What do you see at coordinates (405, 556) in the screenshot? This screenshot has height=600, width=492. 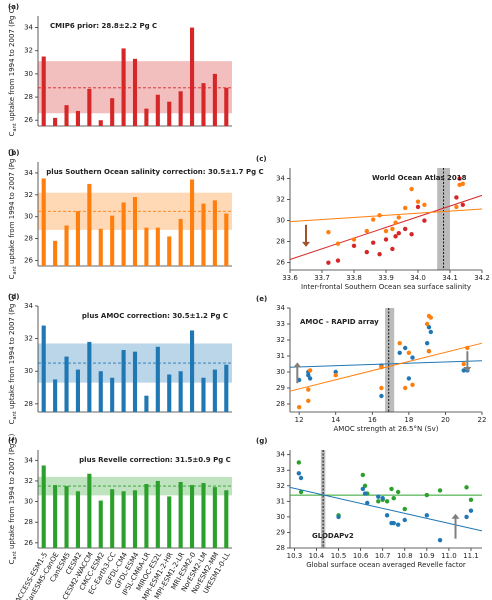 I see `x-tick-label: 10.8` at bounding box center [405, 556].